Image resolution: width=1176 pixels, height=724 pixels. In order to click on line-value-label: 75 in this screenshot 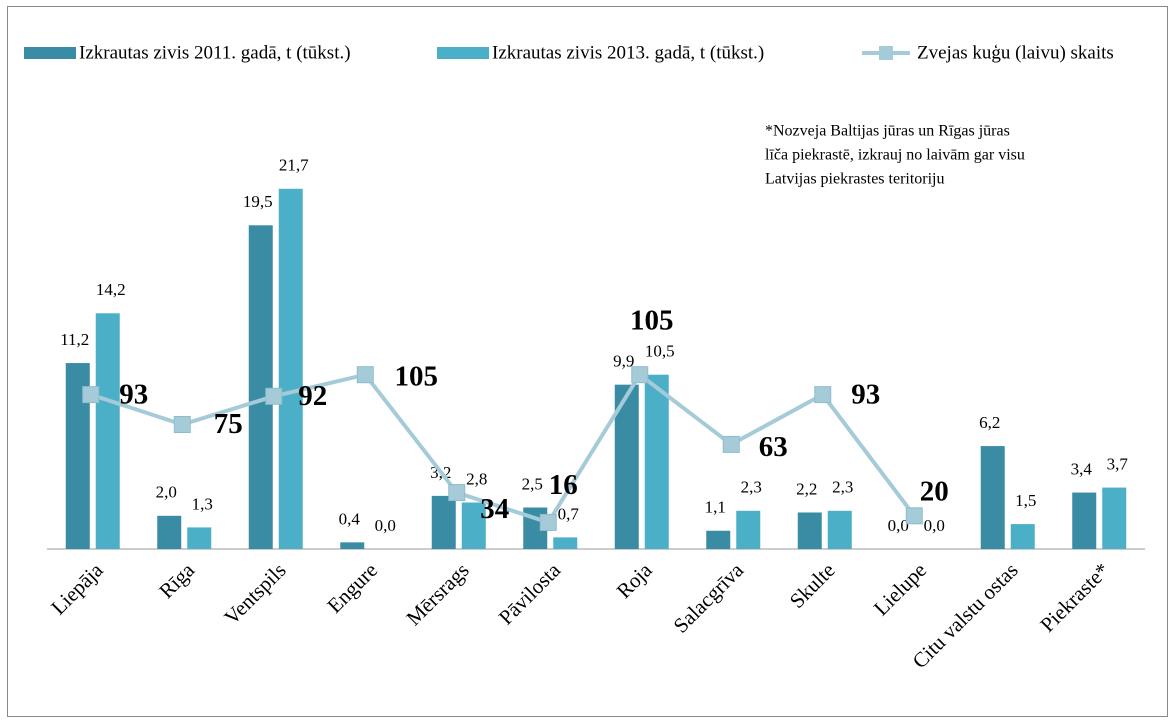, I will do `click(228, 424)`.